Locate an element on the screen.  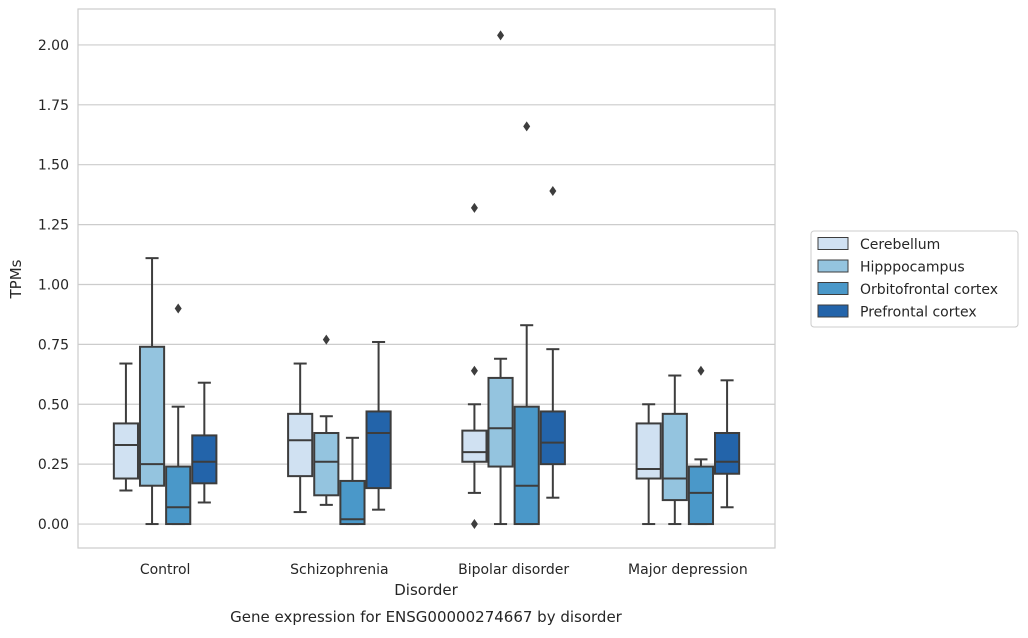
y-tick-label: 0.75 is located at coordinates (53, 345).